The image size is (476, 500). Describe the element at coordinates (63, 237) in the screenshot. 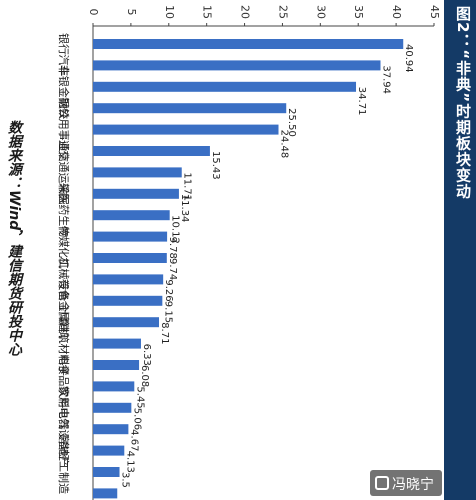

I see `category-label: 传媒` at that location.